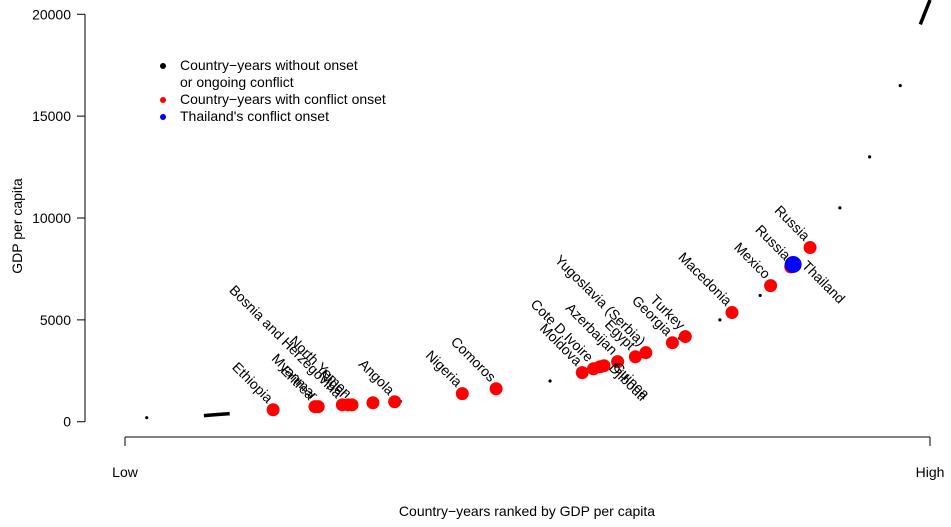  I want to click on legend-item: Thailand's conflict onset, so click(272, 116).